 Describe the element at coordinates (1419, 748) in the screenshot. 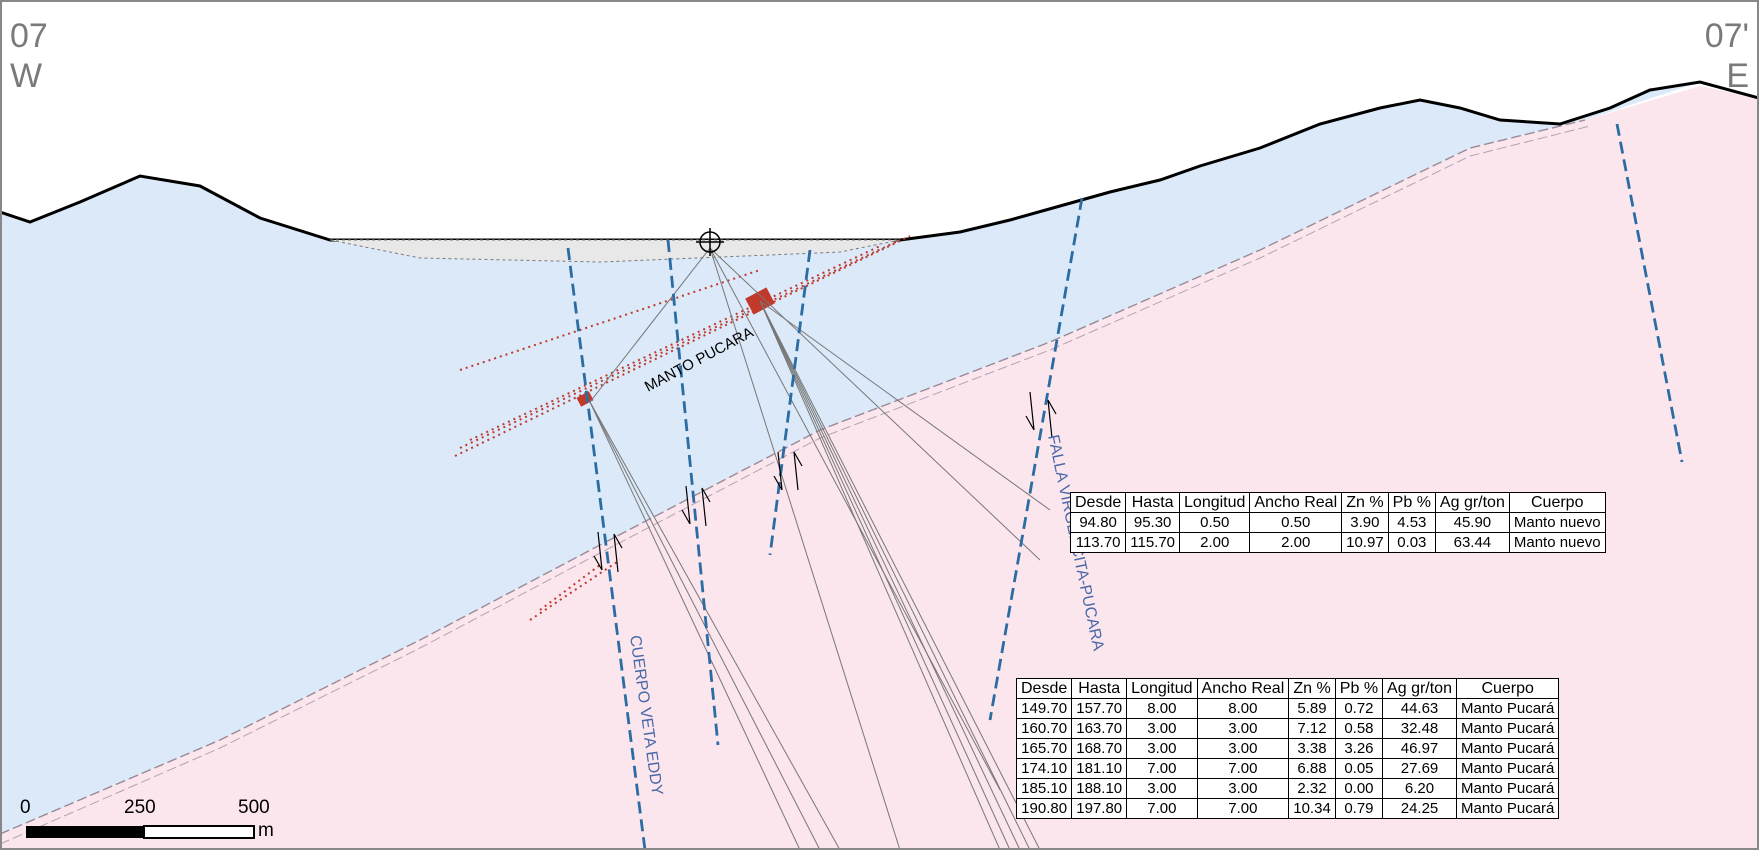

I see `table-cell: 46.97` at that location.